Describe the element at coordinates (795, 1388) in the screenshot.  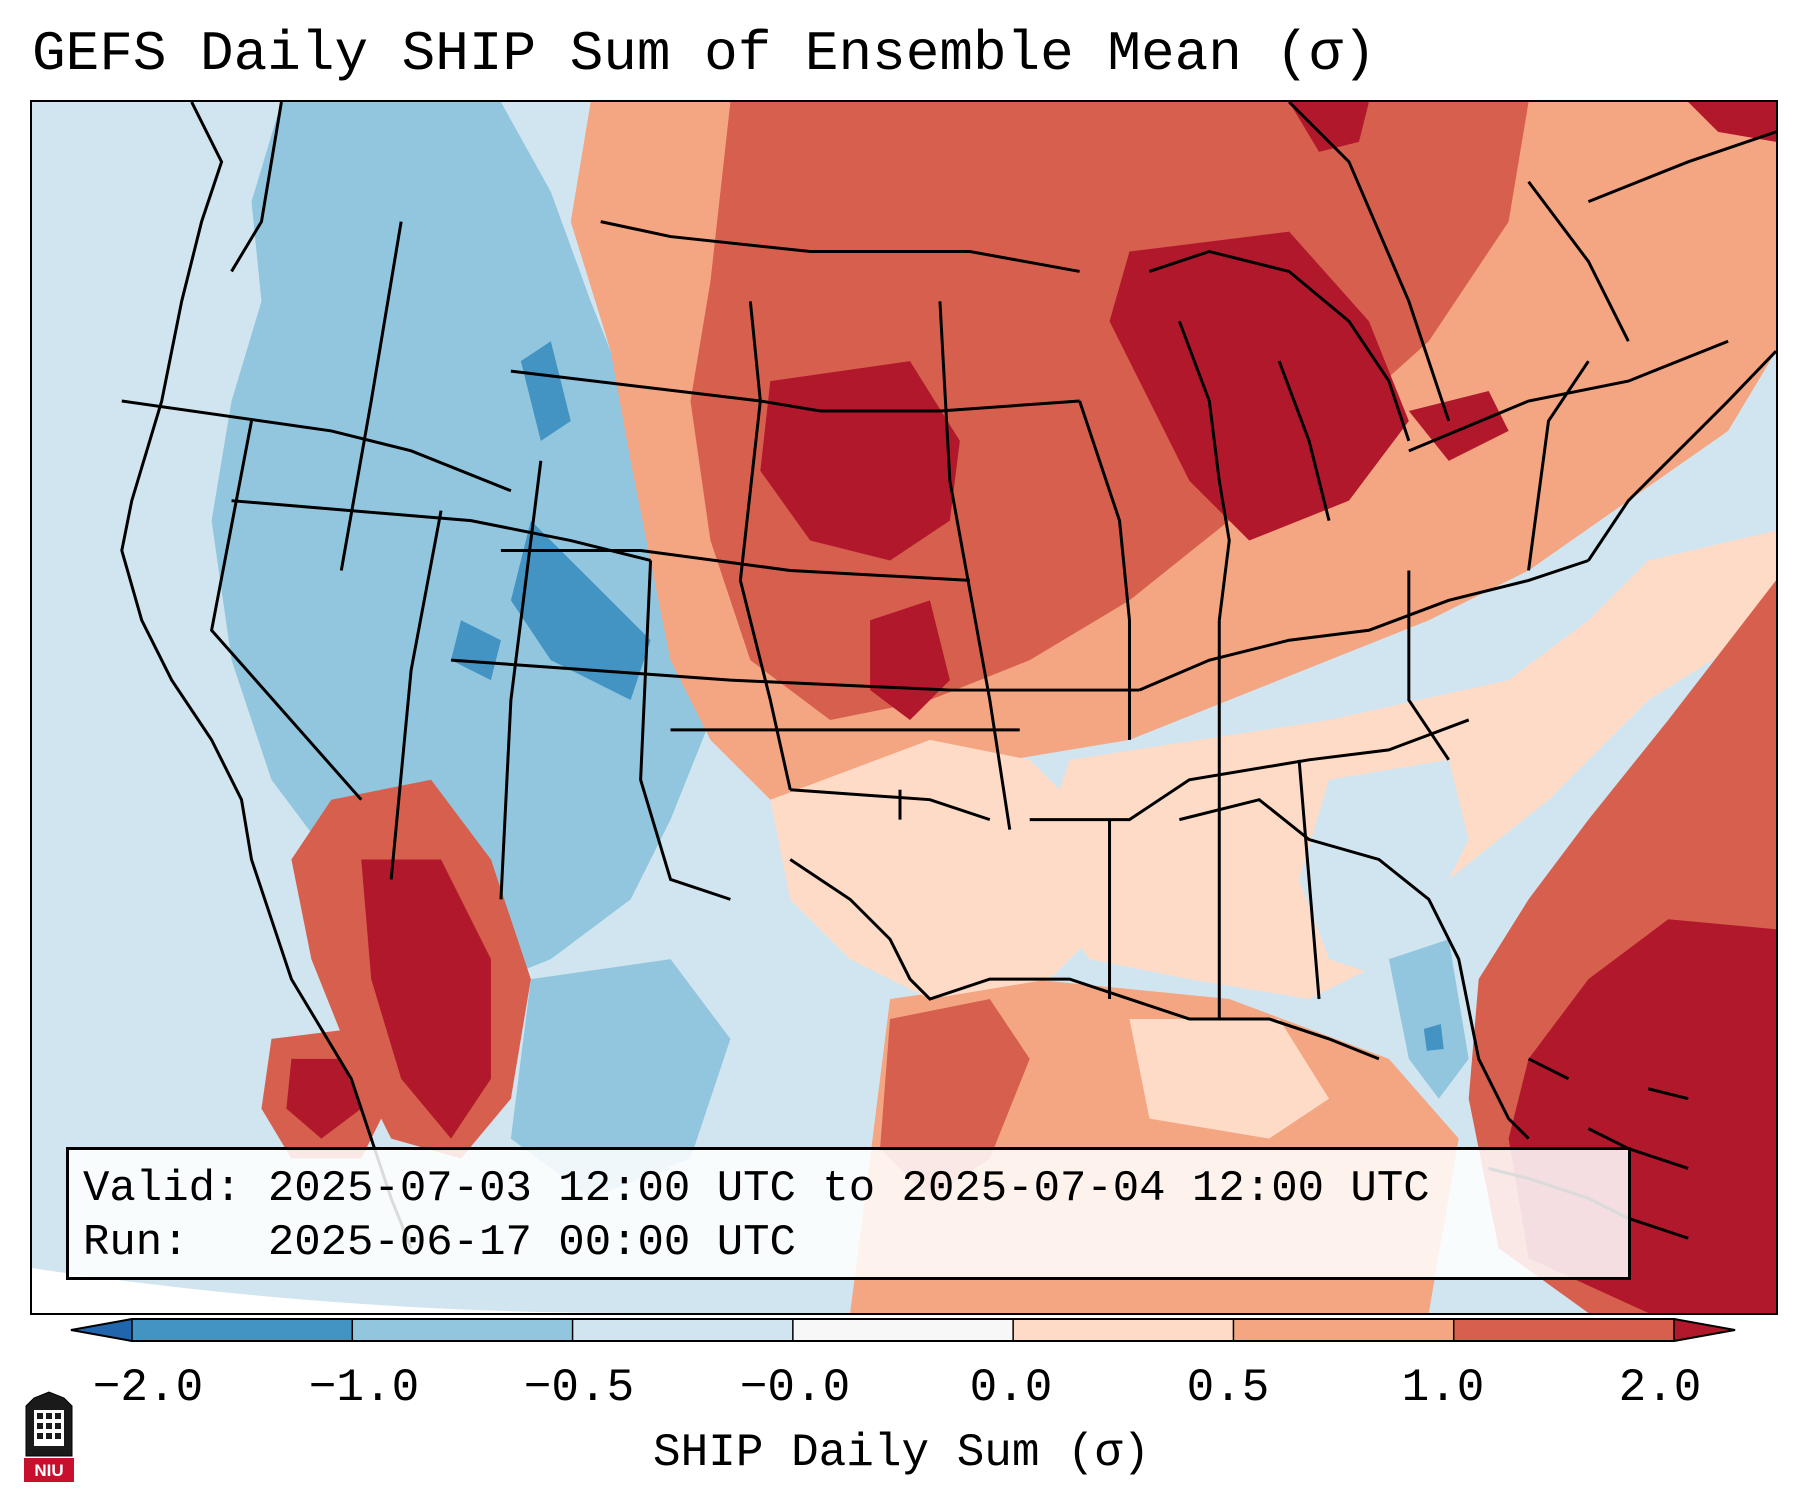
I see `colorbar-tick-label: −0.0` at that location.